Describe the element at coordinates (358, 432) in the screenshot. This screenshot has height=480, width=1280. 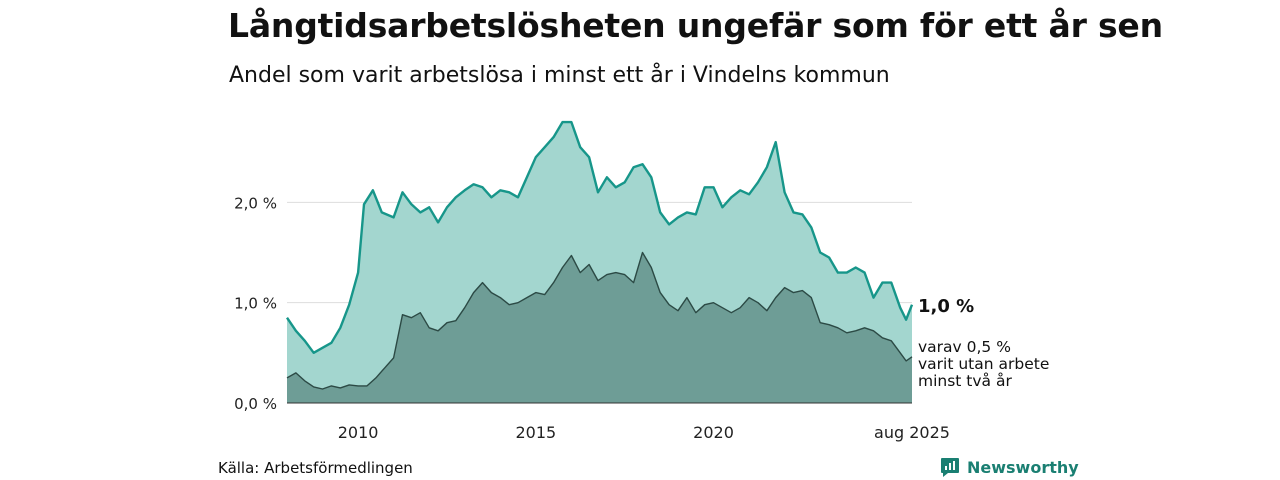
I see `x-tick-label: 2010` at that location.